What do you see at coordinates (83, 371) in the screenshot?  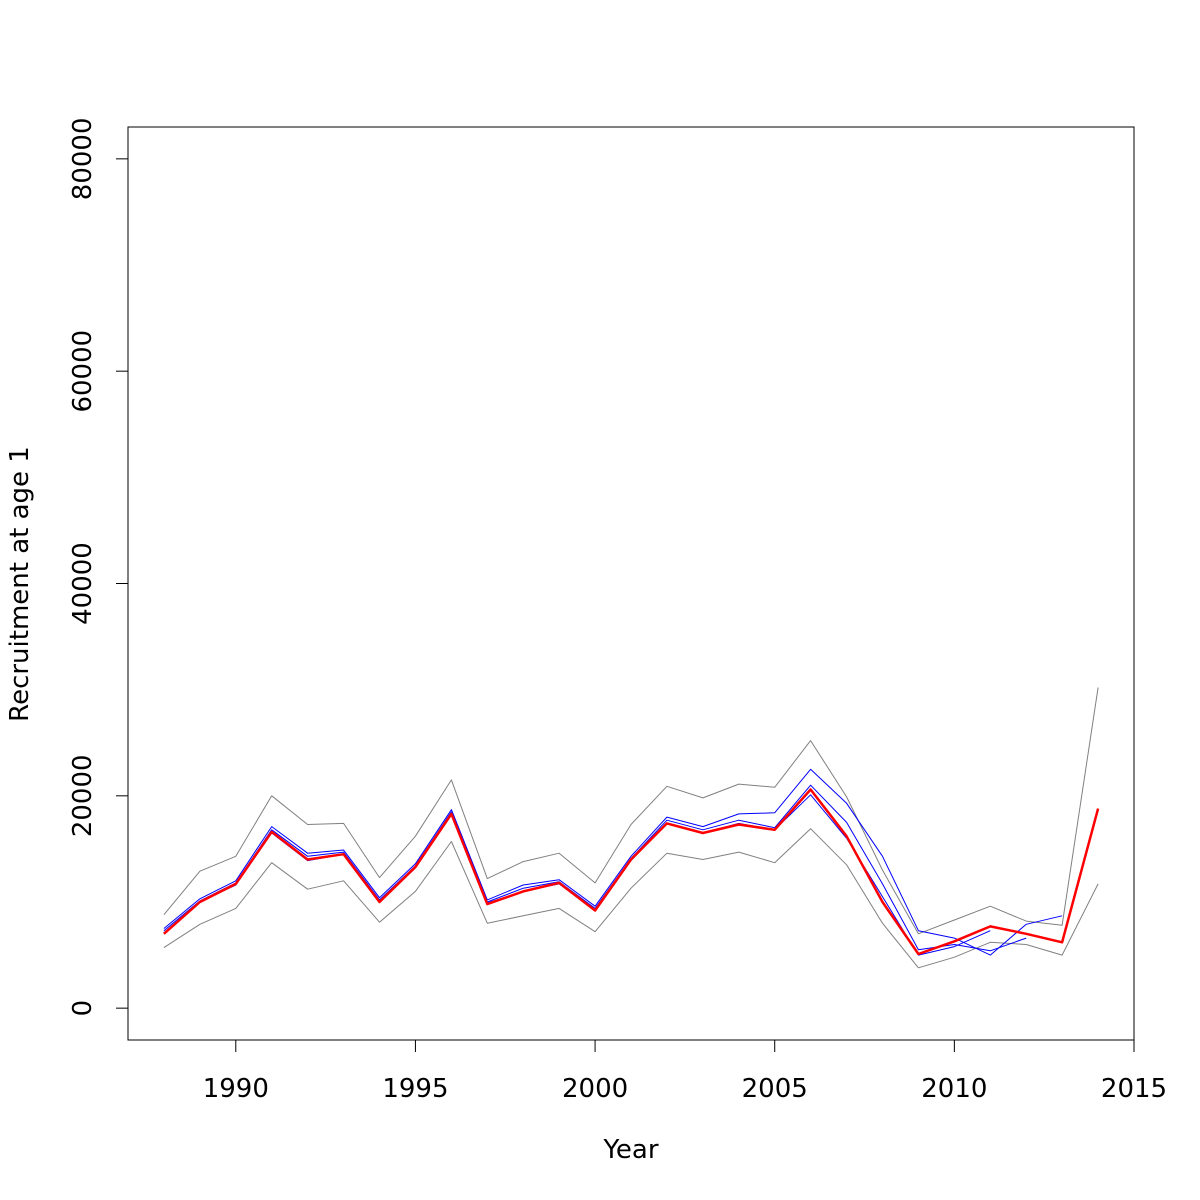 I see `y-tick-label: 60000` at bounding box center [83, 371].